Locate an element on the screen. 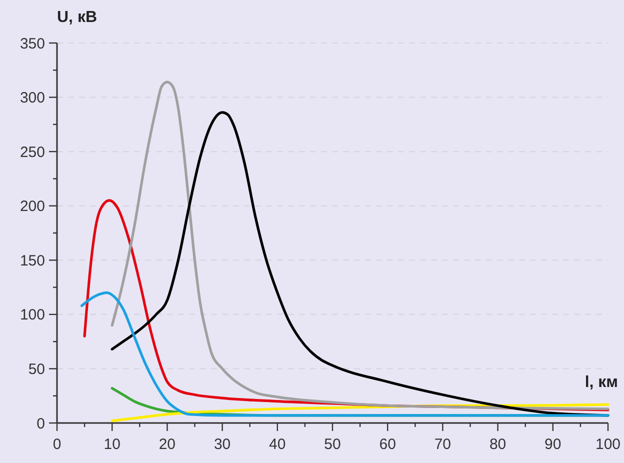  x-tick-label: 50 is located at coordinates (332, 444).